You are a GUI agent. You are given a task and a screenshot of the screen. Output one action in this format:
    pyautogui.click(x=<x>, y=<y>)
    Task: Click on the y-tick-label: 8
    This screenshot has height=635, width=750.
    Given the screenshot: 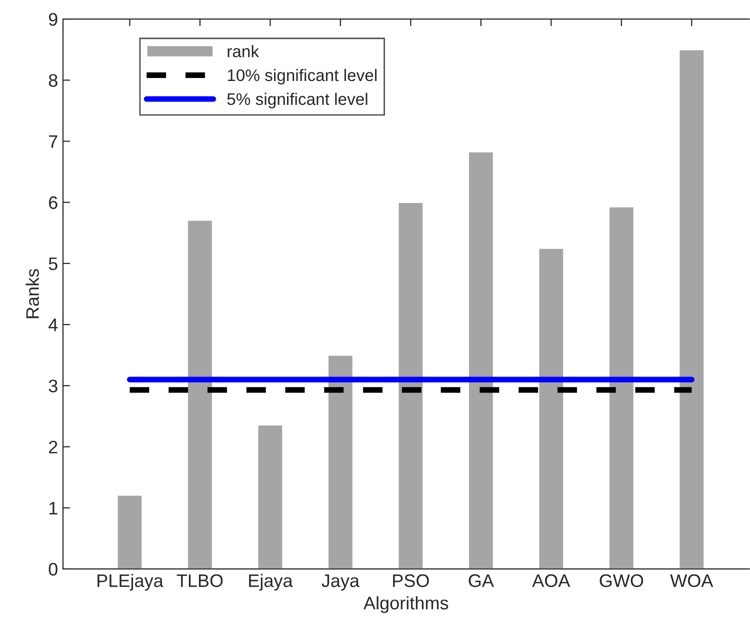 What is the action you would take?
    pyautogui.click(x=53, y=80)
    